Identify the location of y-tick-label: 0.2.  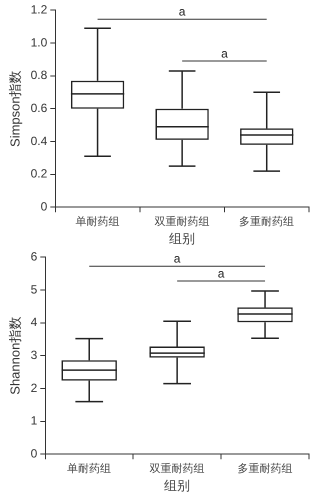
(39, 173).